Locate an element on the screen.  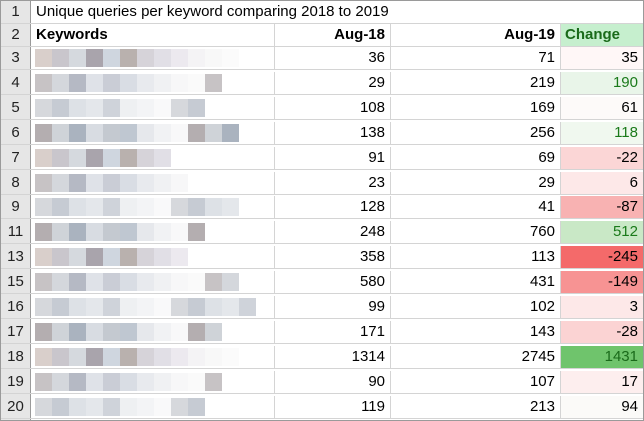
table-row: 3 36 71 35 is located at coordinates (322, 58).